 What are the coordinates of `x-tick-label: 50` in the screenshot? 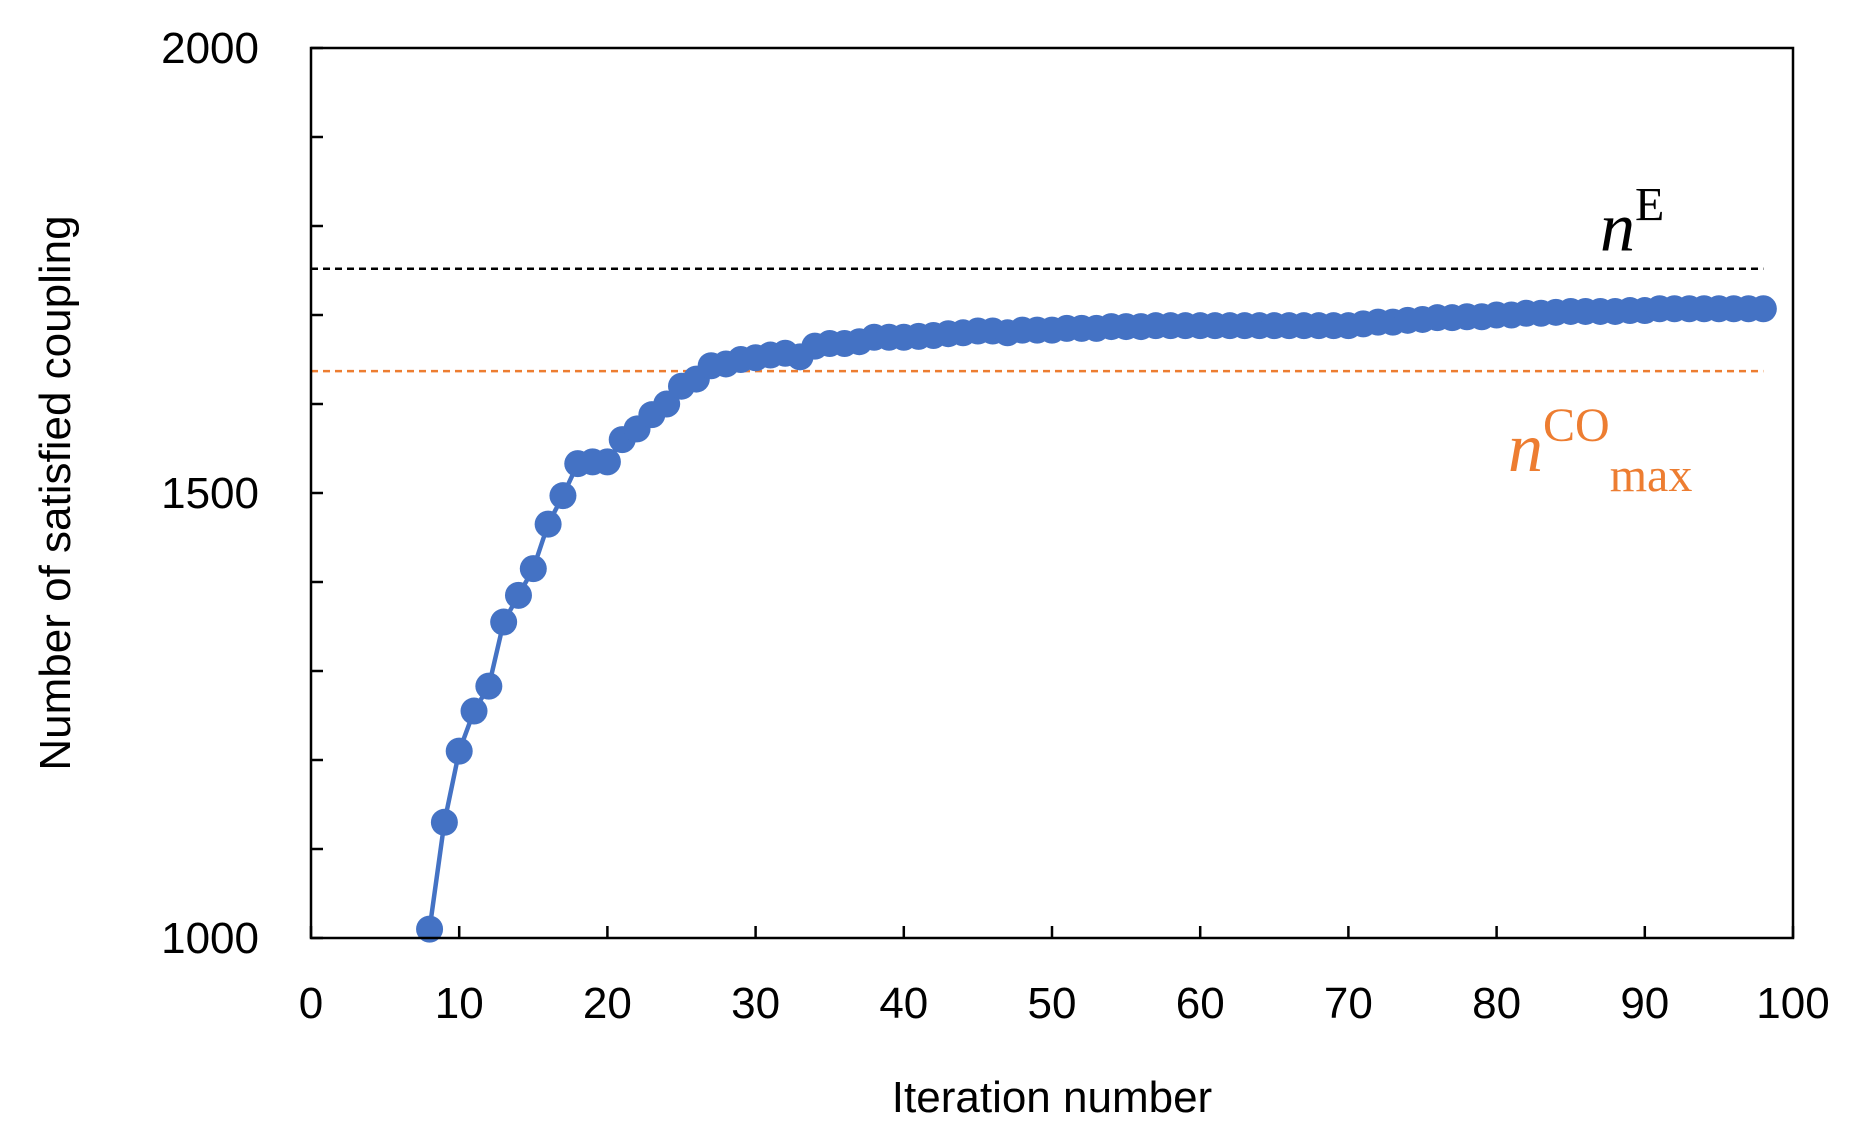 It's located at (1052, 1003).